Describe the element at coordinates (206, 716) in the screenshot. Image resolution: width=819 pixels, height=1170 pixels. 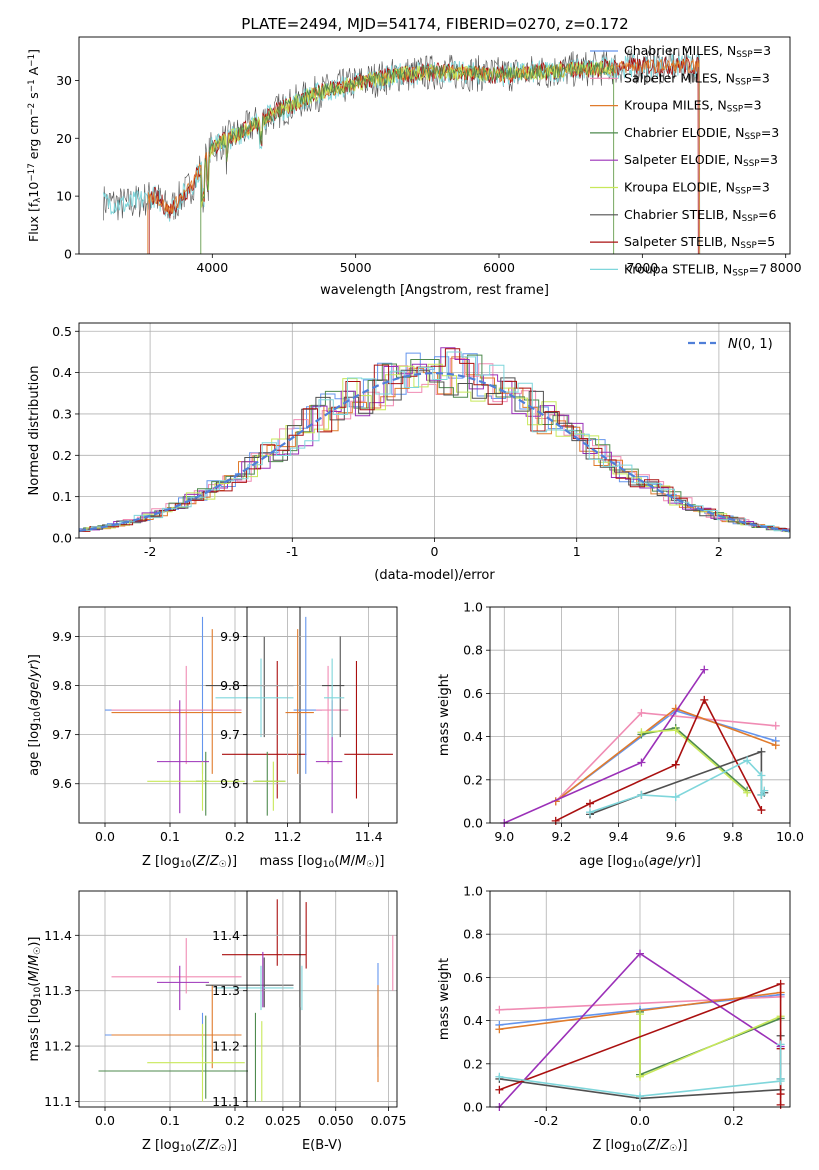
I see `age_vs_Z-points` at that location.